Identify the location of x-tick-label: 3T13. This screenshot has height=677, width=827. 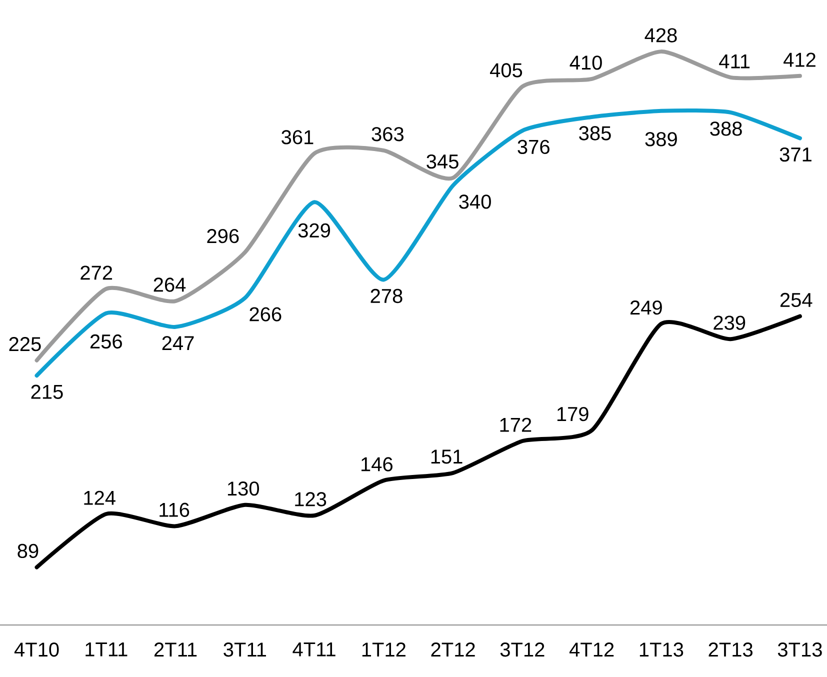
(800, 649).